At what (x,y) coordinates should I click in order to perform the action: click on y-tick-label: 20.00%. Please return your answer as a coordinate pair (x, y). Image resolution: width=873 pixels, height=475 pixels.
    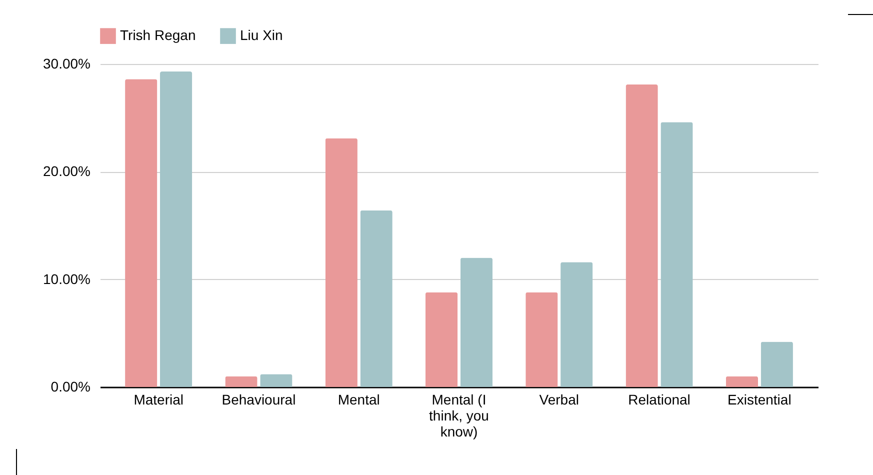
    Looking at the image, I should click on (66, 171).